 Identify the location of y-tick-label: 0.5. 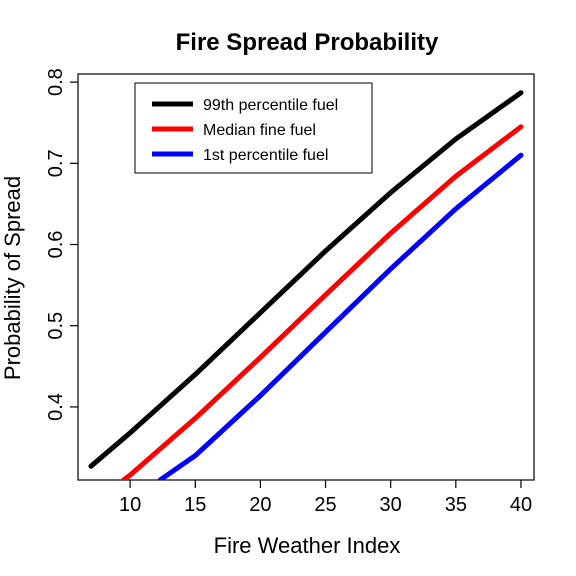
(56, 326).